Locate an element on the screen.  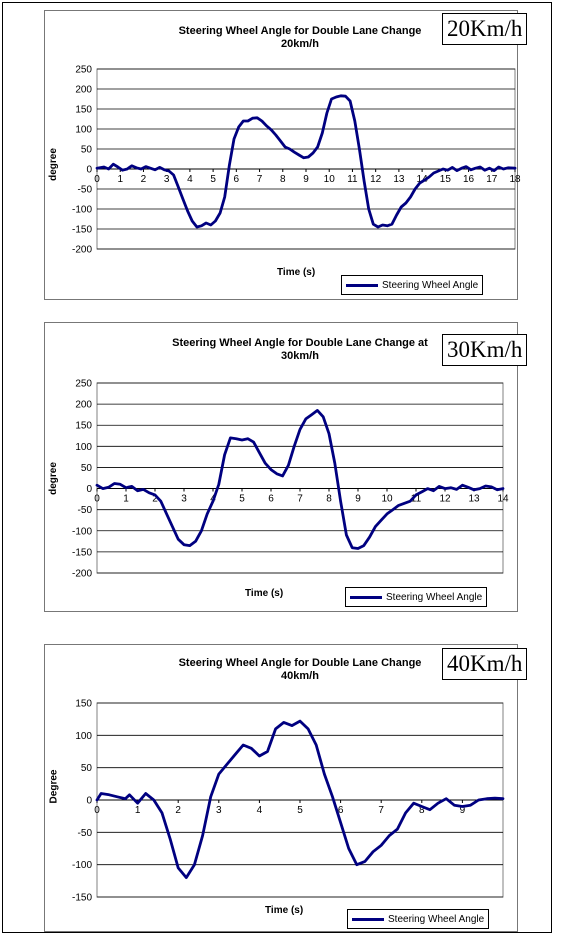
x-tick-label: 8 is located at coordinates (283, 179).